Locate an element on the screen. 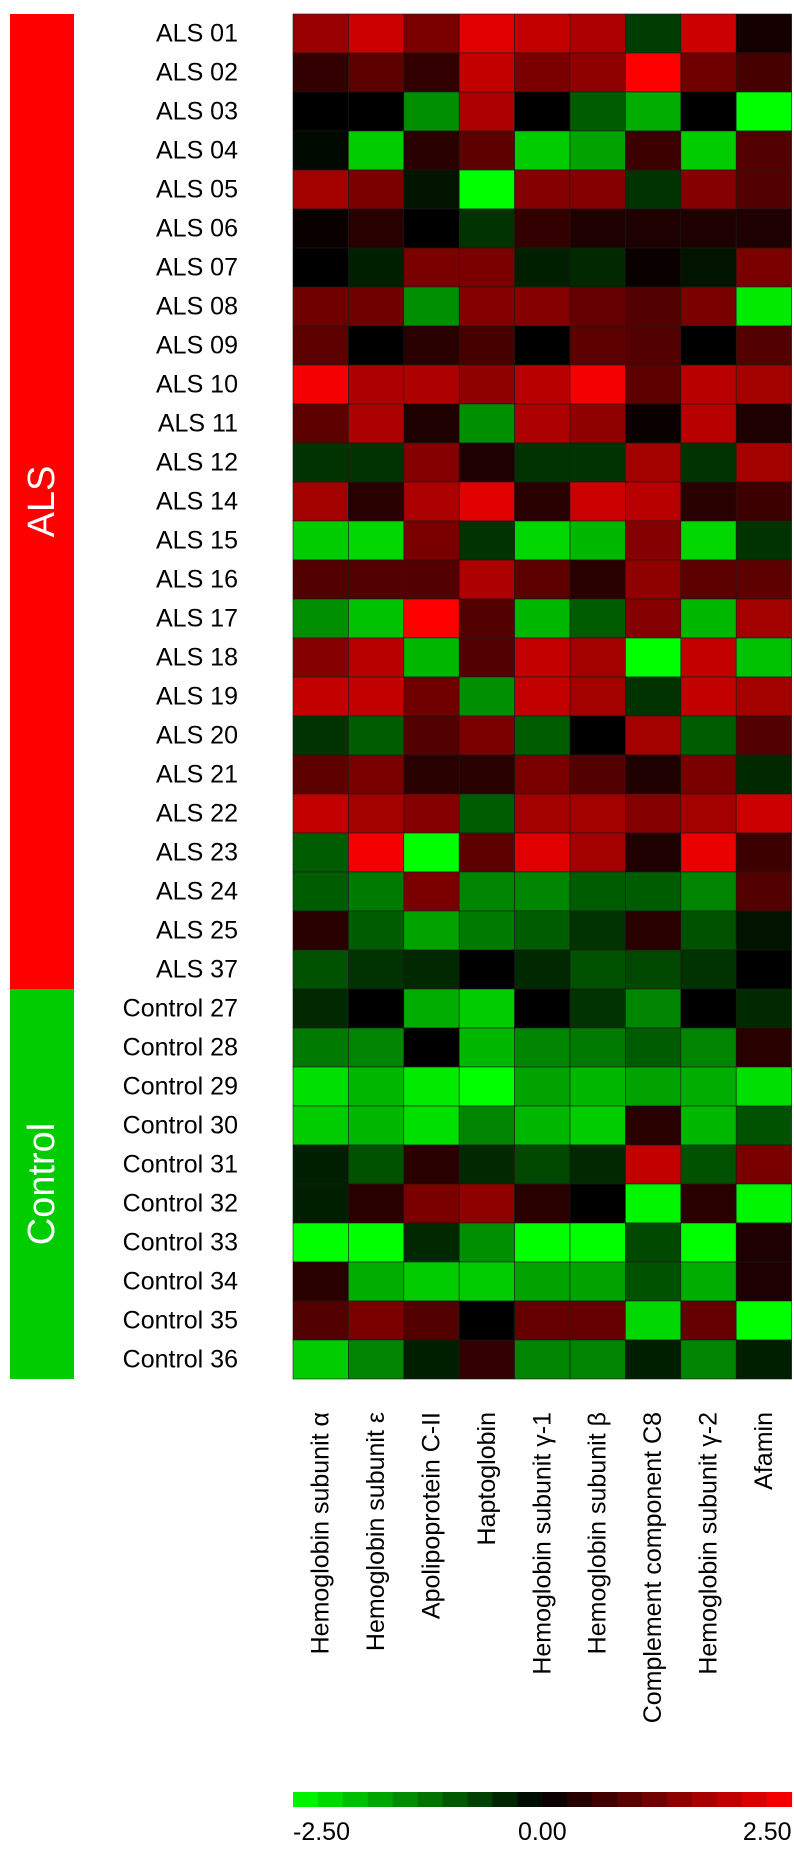 The image size is (794, 1849). row-label: ALS 15 is located at coordinates (197, 541).